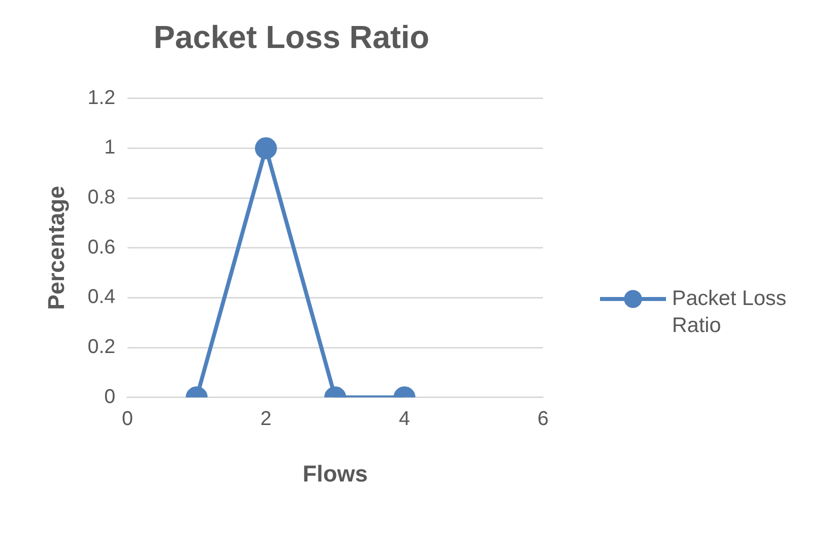 The image size is (833, 533). I want to click on x-tick-label: 2, so click(266, 419).